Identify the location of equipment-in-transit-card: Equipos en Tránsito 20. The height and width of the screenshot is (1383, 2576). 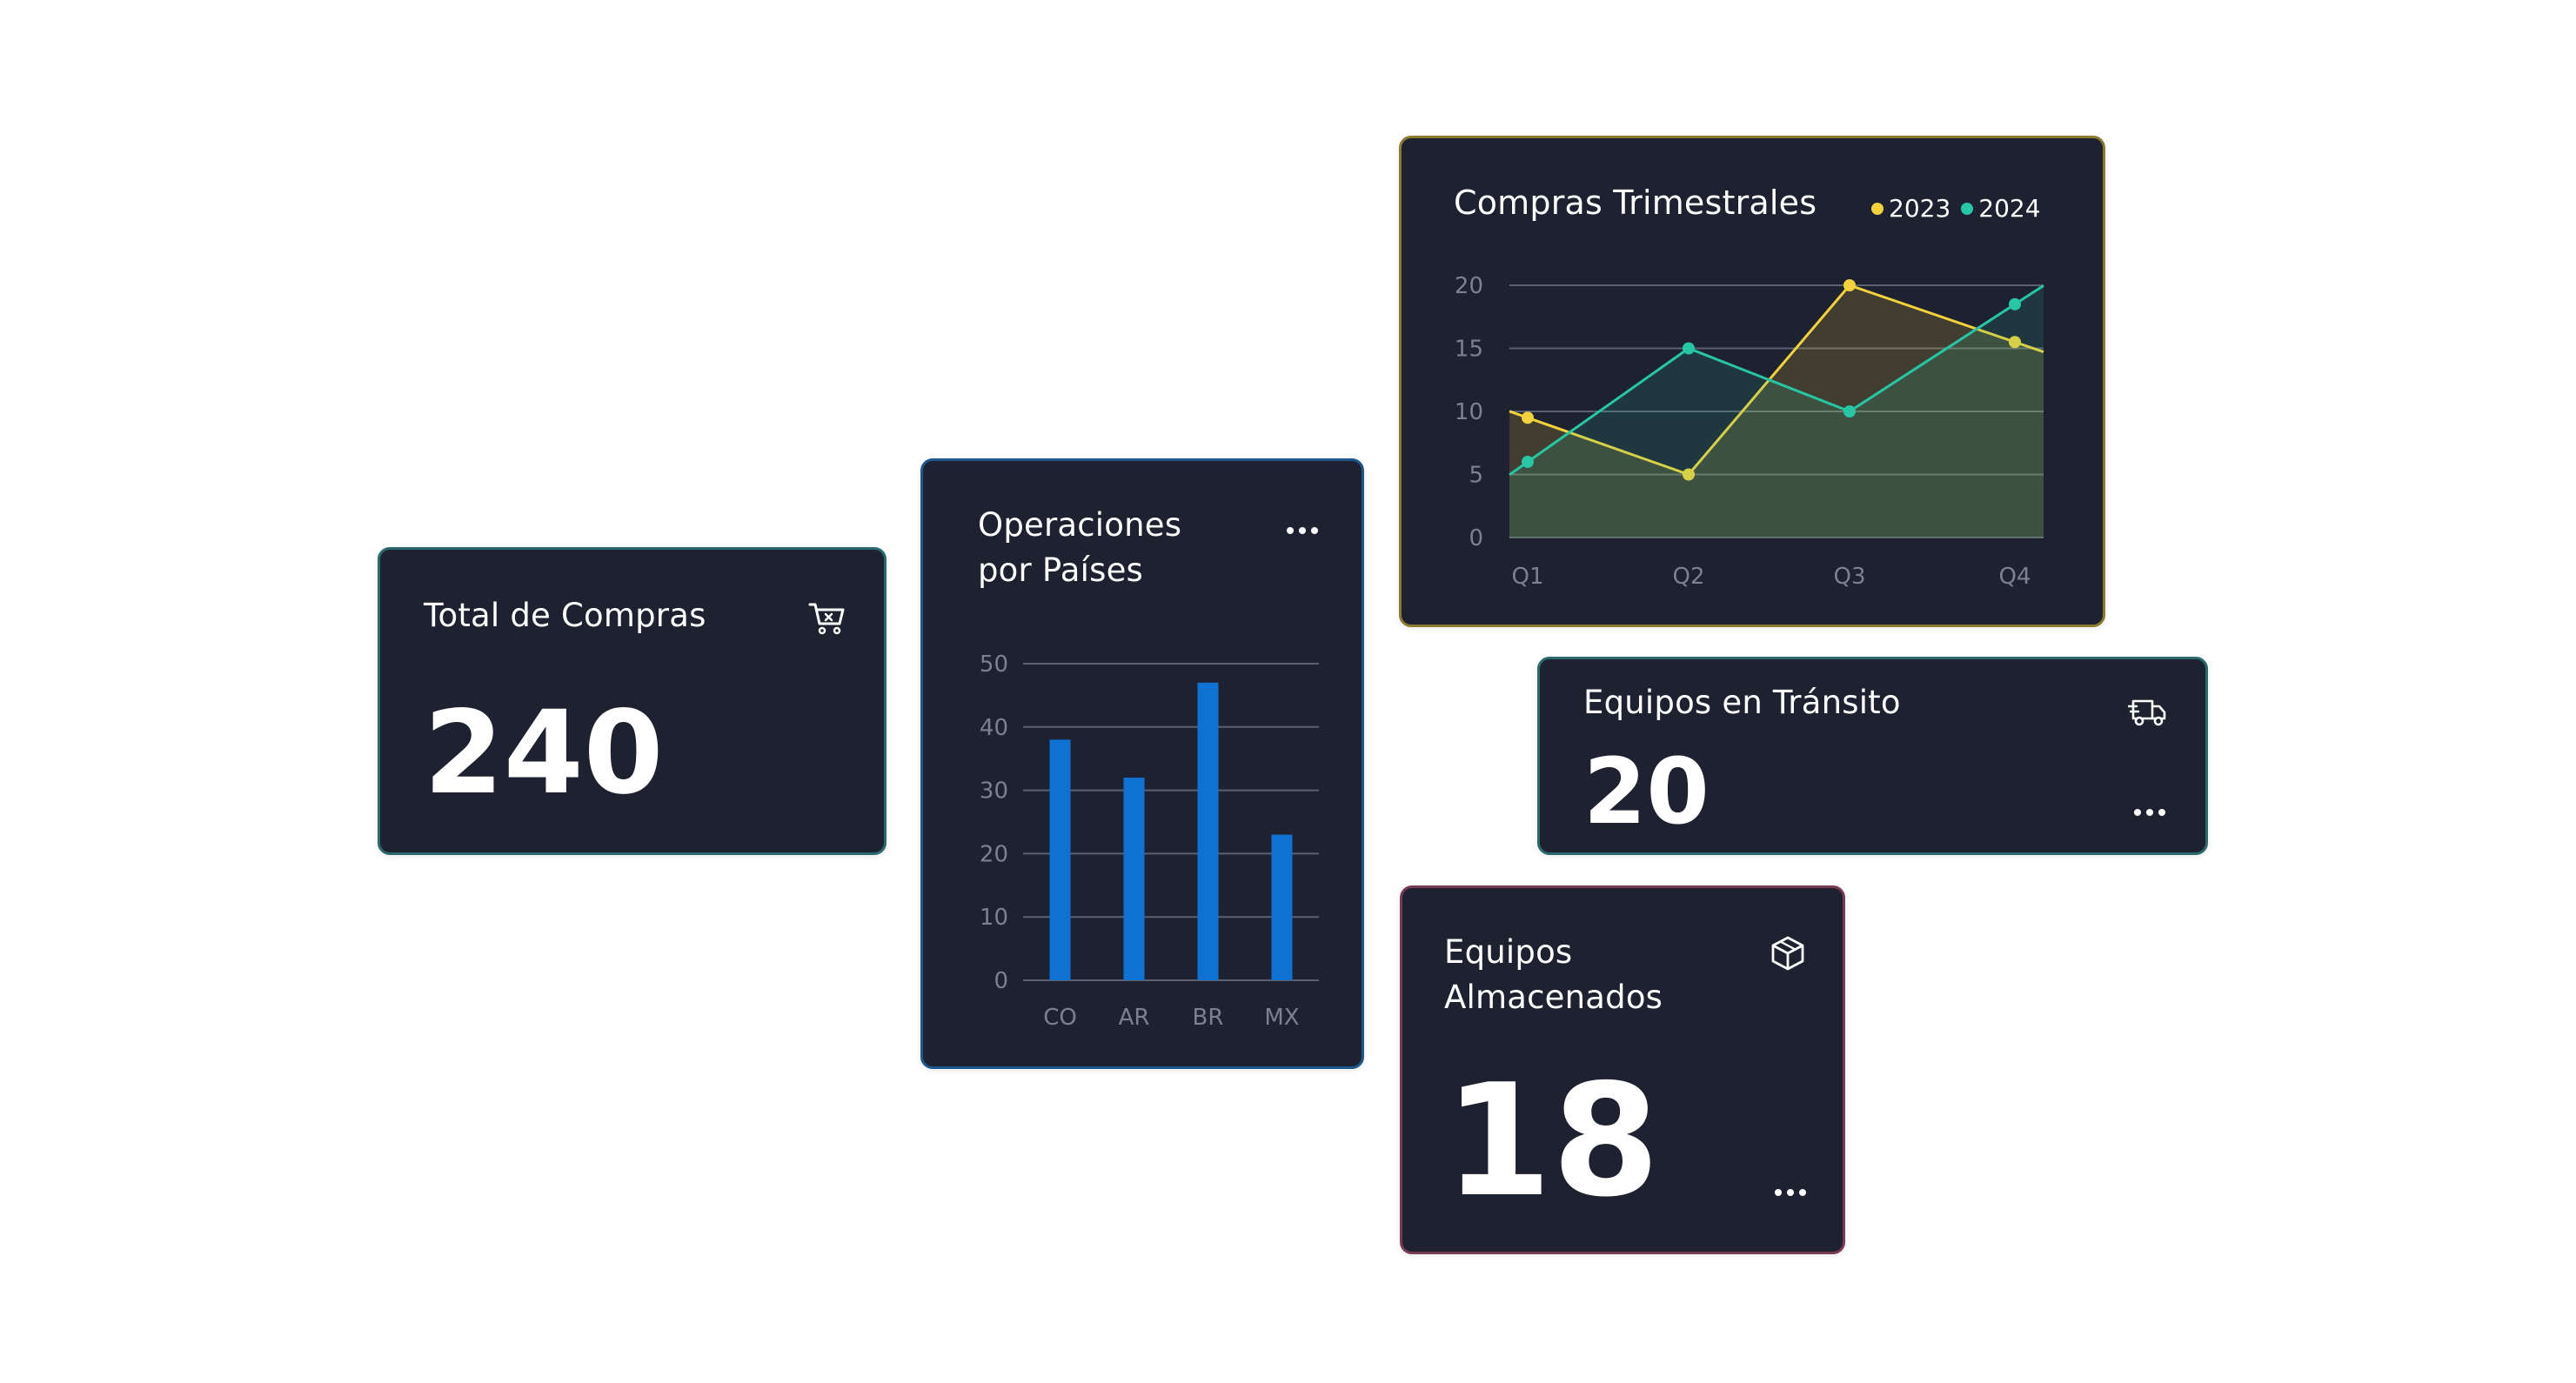
(1872, 756).